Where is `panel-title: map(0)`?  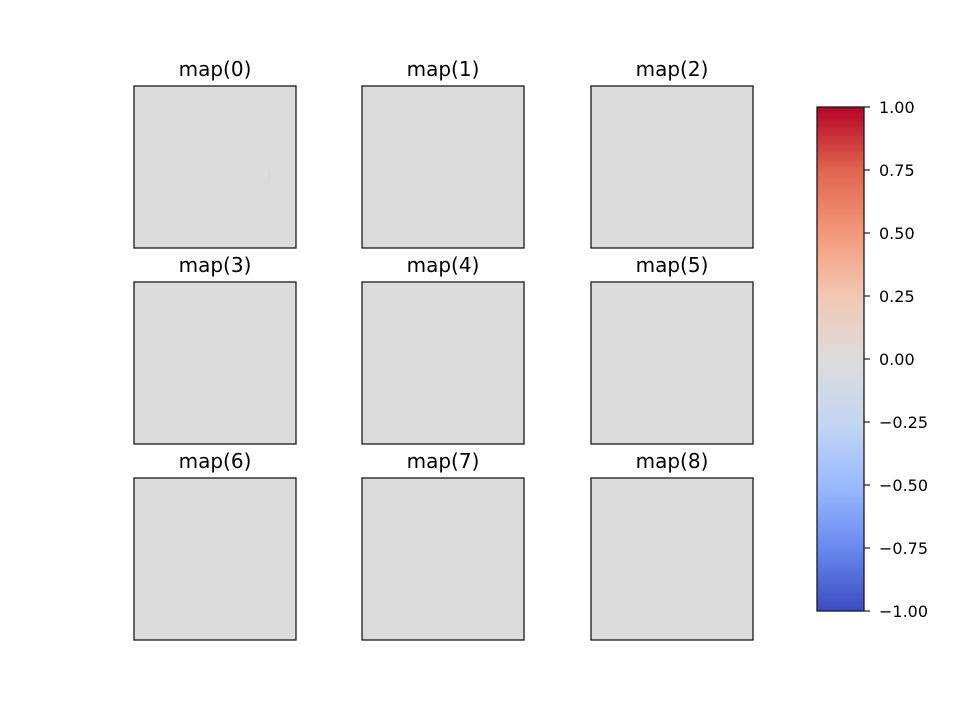 panel-title: map(0) is located at coordinates (215, 69).